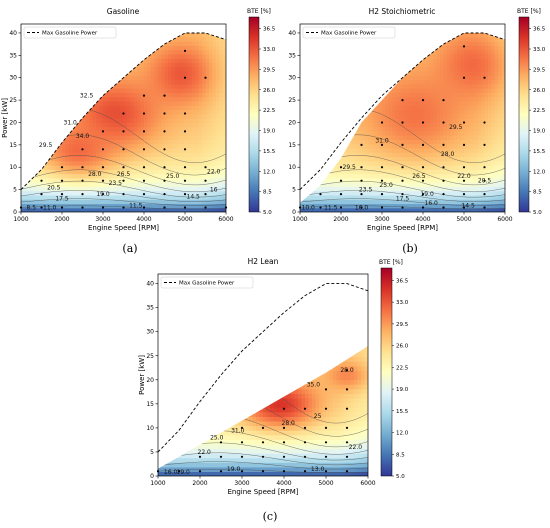  What do you see at coordinates (214, 190) in the screenshot?
I see `contour-label: 16` at bounding box center [214, 190].